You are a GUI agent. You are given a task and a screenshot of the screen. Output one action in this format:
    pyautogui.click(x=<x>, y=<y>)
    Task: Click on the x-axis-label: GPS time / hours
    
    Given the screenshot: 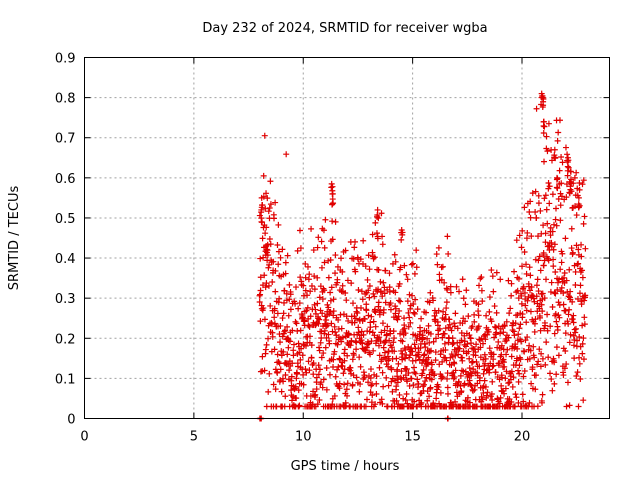 What is the action you would take?
    pyautogui.click(x=345, y=466)
    